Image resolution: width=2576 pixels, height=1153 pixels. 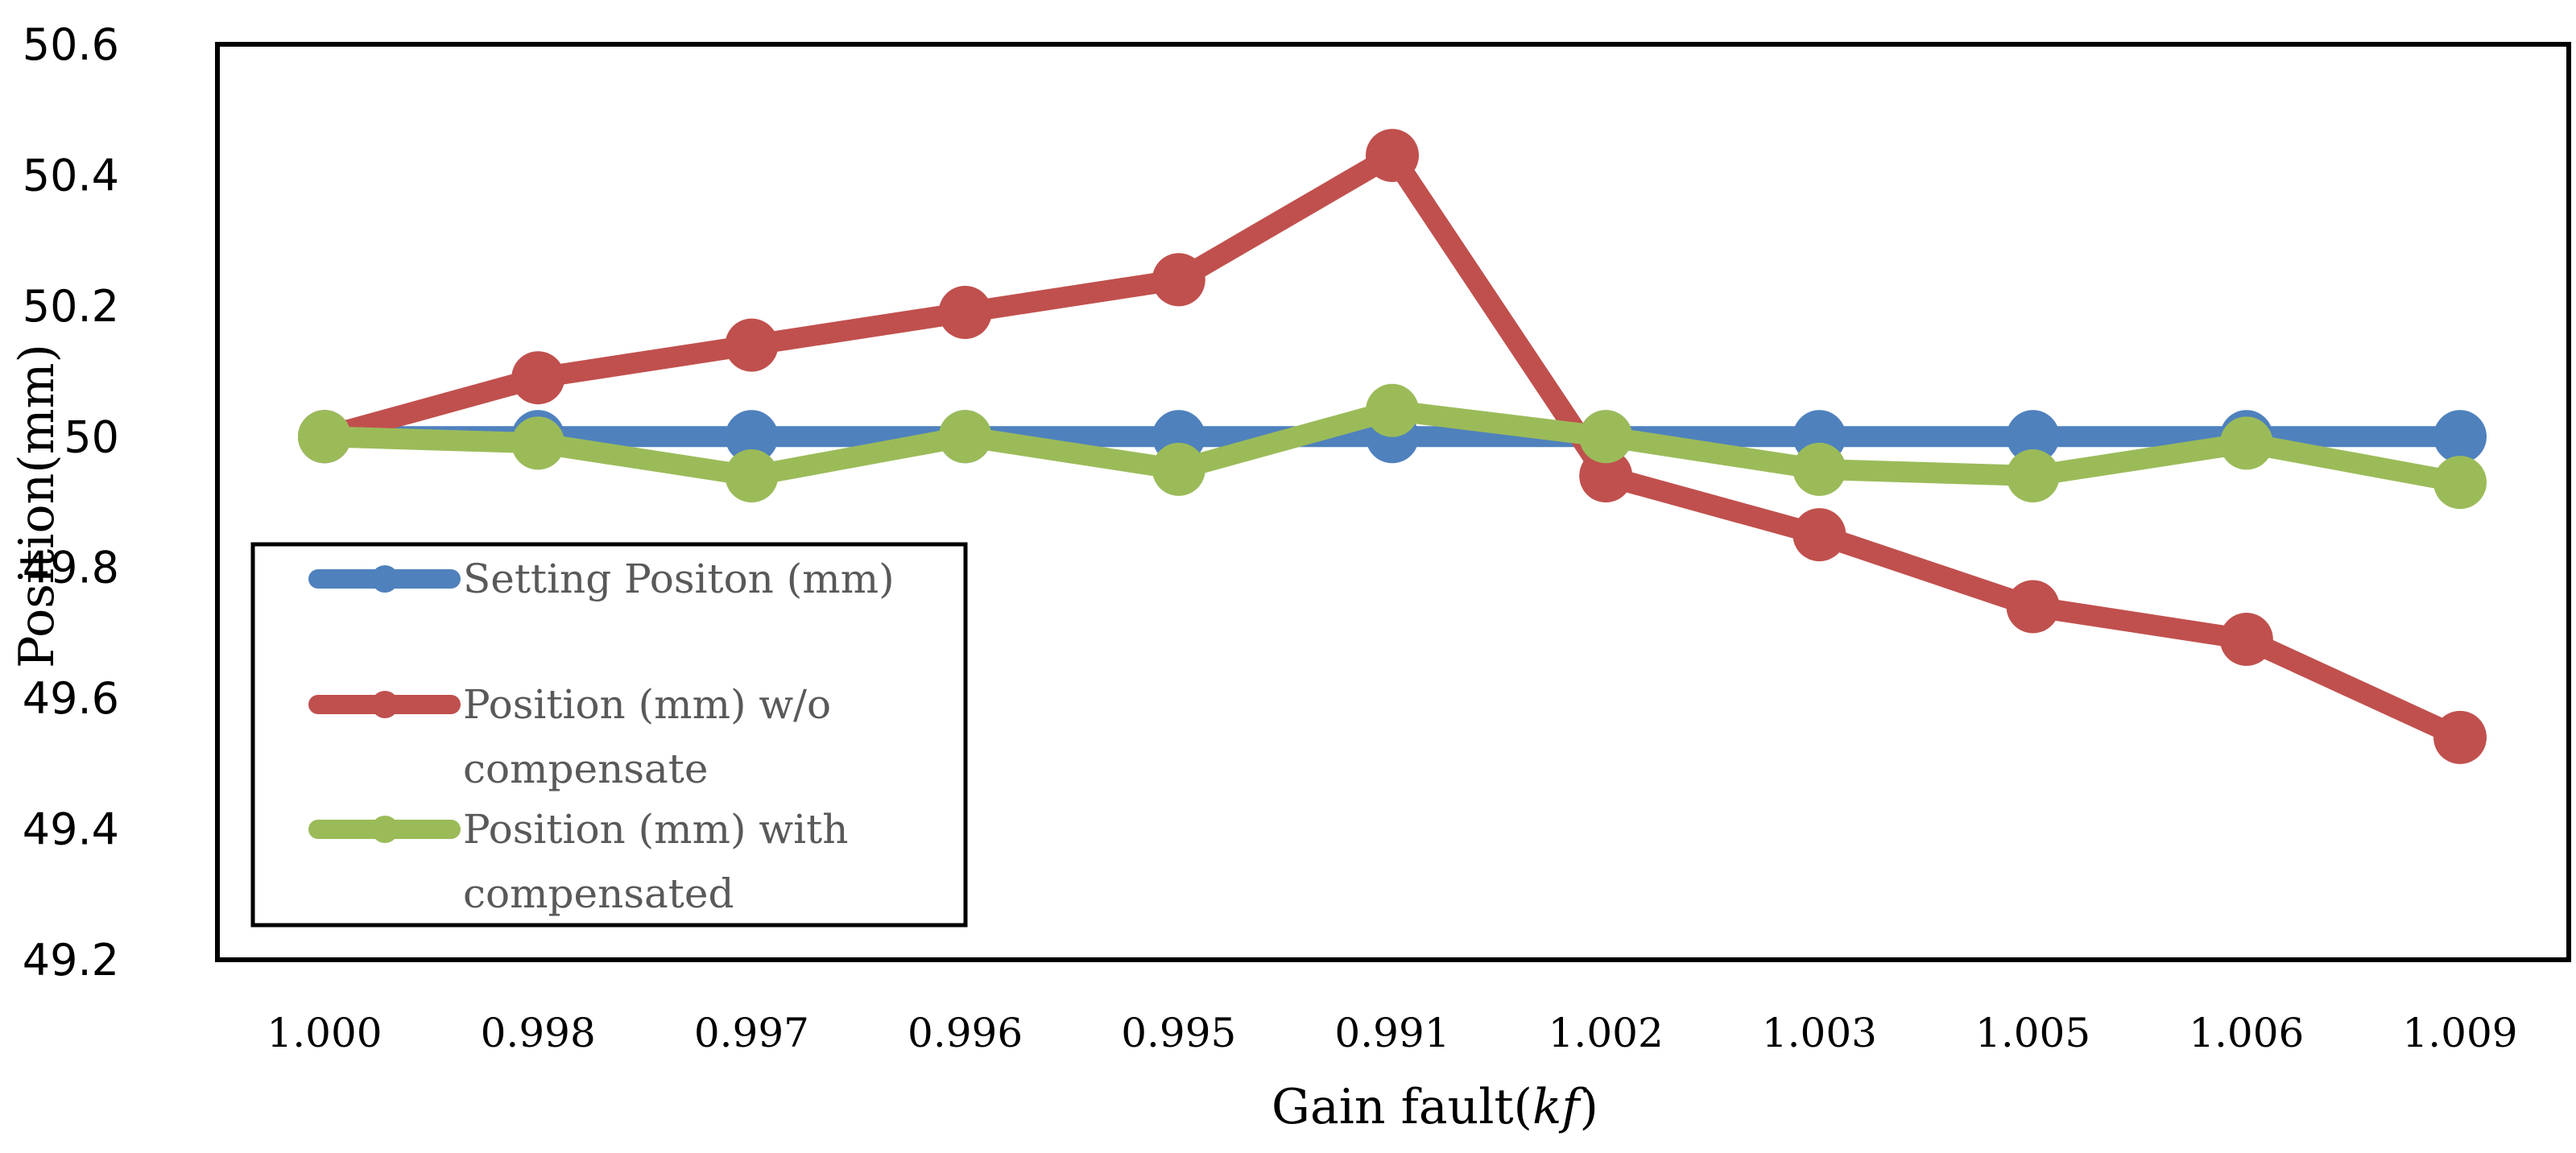 What do you see at coordinates (655, 829) in the screenshot?
I see `legend-label-line: Position (mm) with` at bounding box center [655, 829].